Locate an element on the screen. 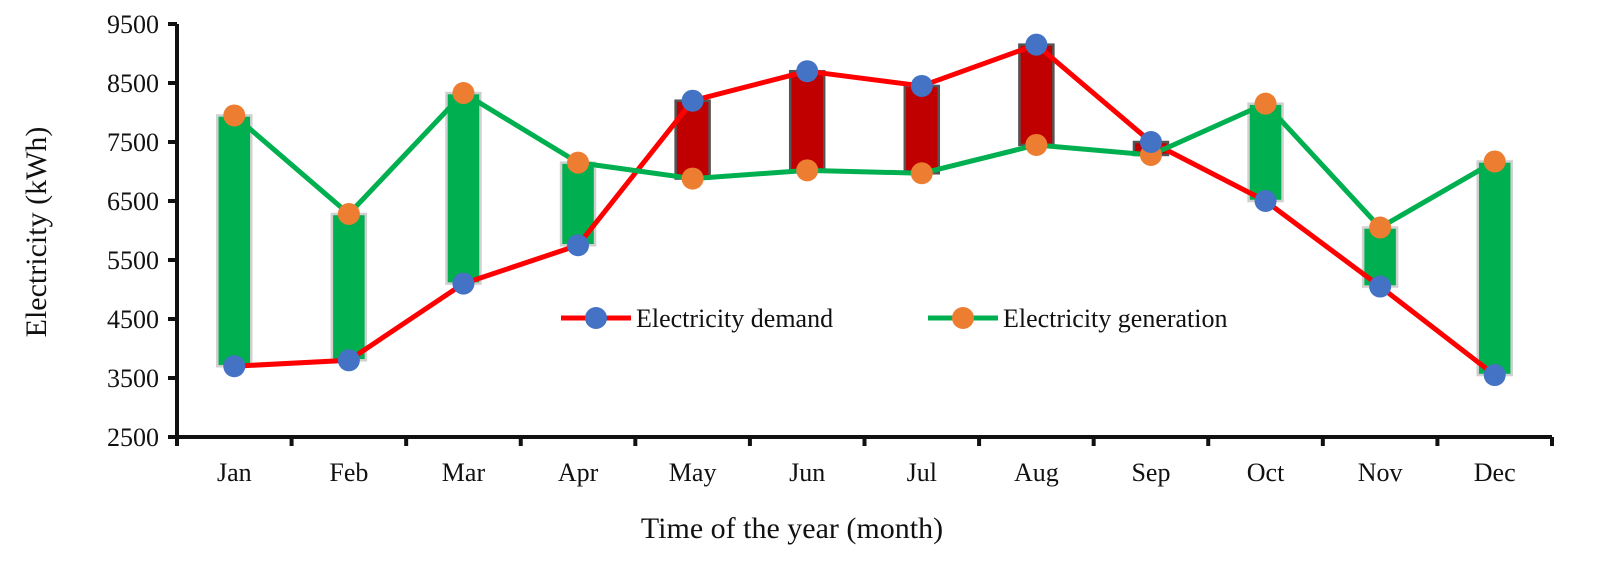 This screenshot has height=574, width=1600. x-tick-label-jan: Jan is located at coordinates (234, 472).